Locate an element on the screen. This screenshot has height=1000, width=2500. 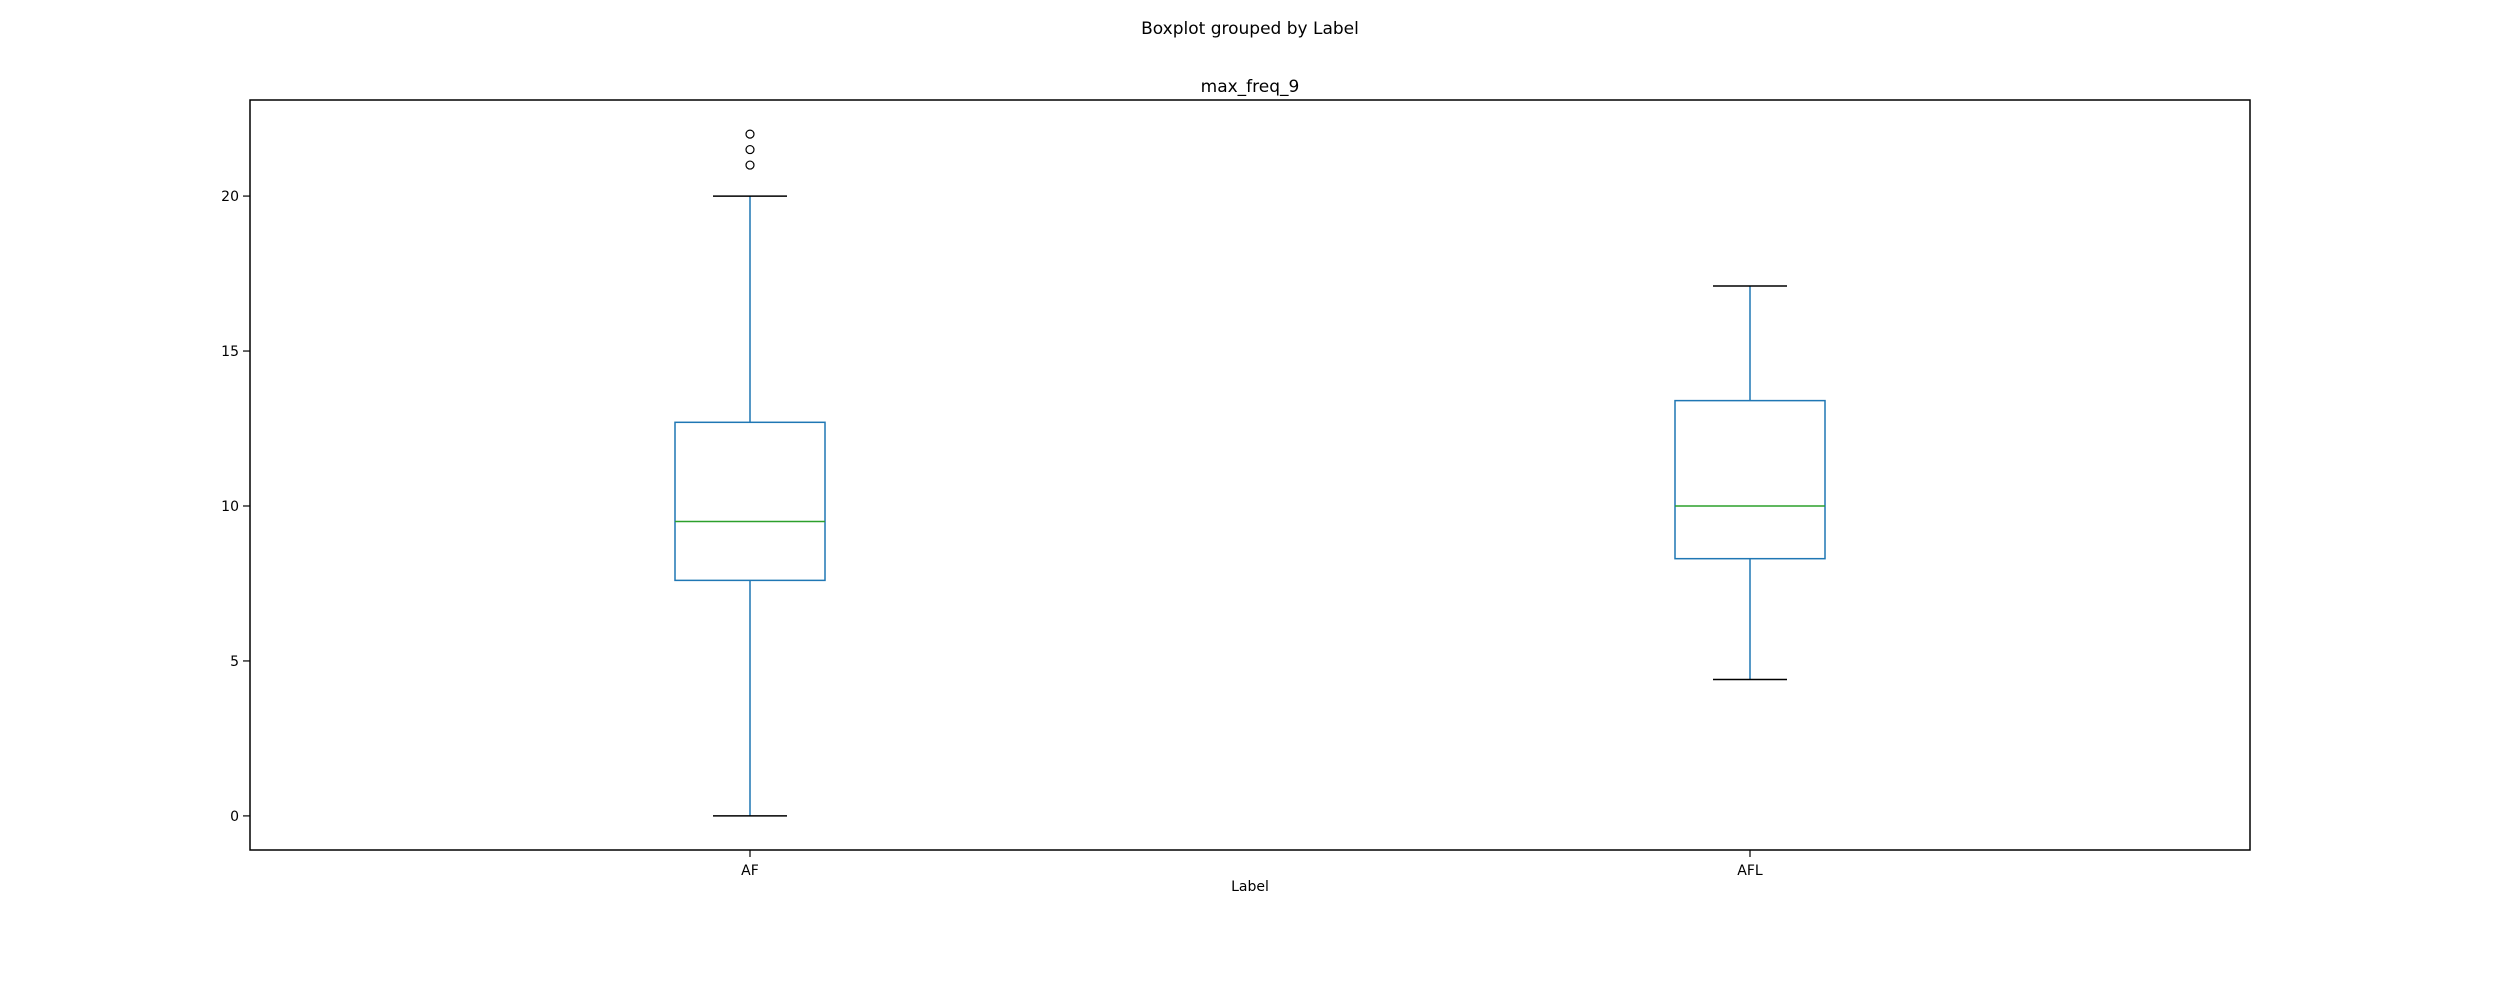
box-afl is located at coordinates (1750, 483).